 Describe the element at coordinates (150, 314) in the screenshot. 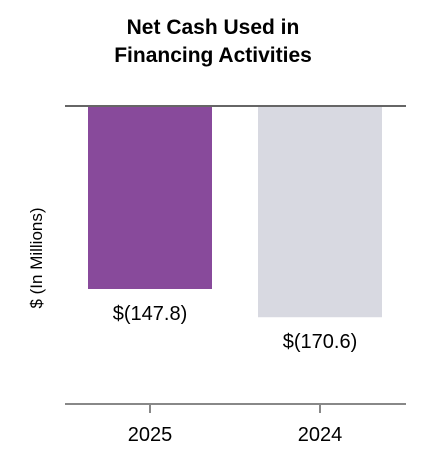

I see `data-label-2025: $(147.8)` at that location.